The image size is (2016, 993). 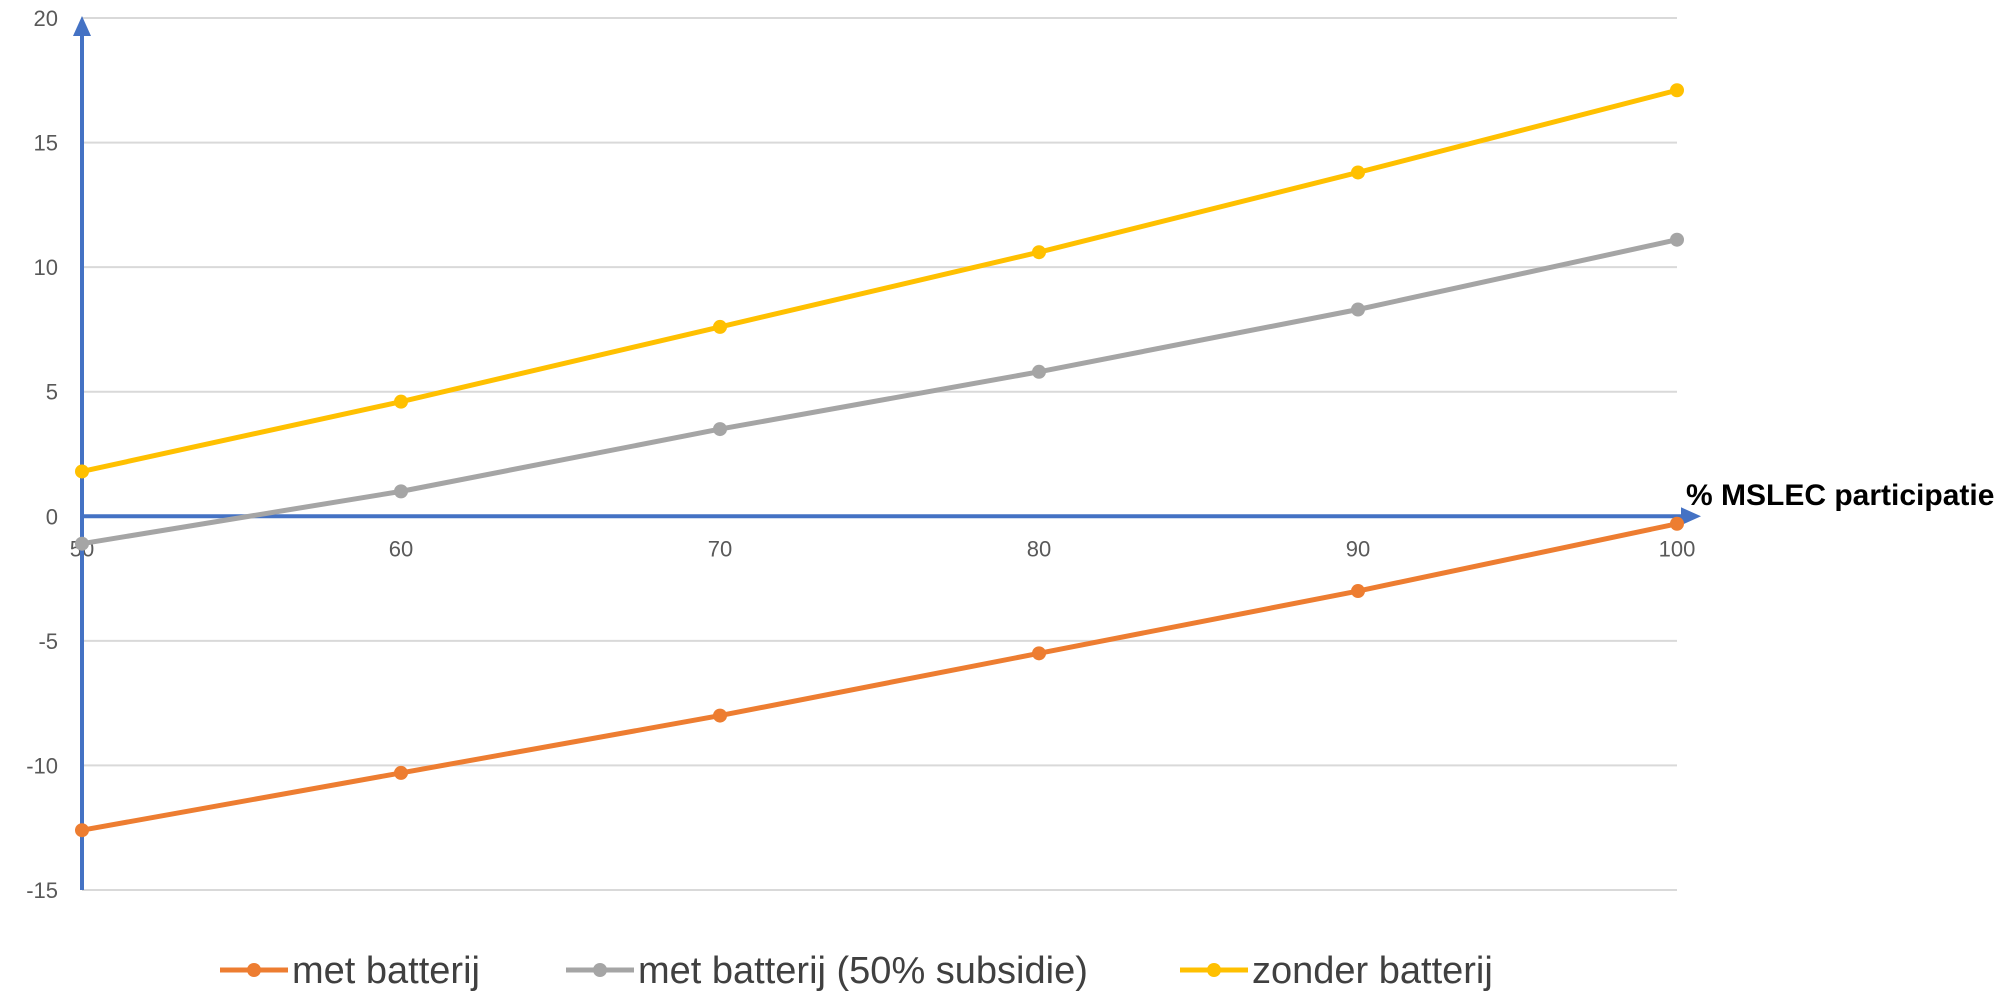 I want to click on legend-label: zonder batterij, so click(x=1372, y=971).